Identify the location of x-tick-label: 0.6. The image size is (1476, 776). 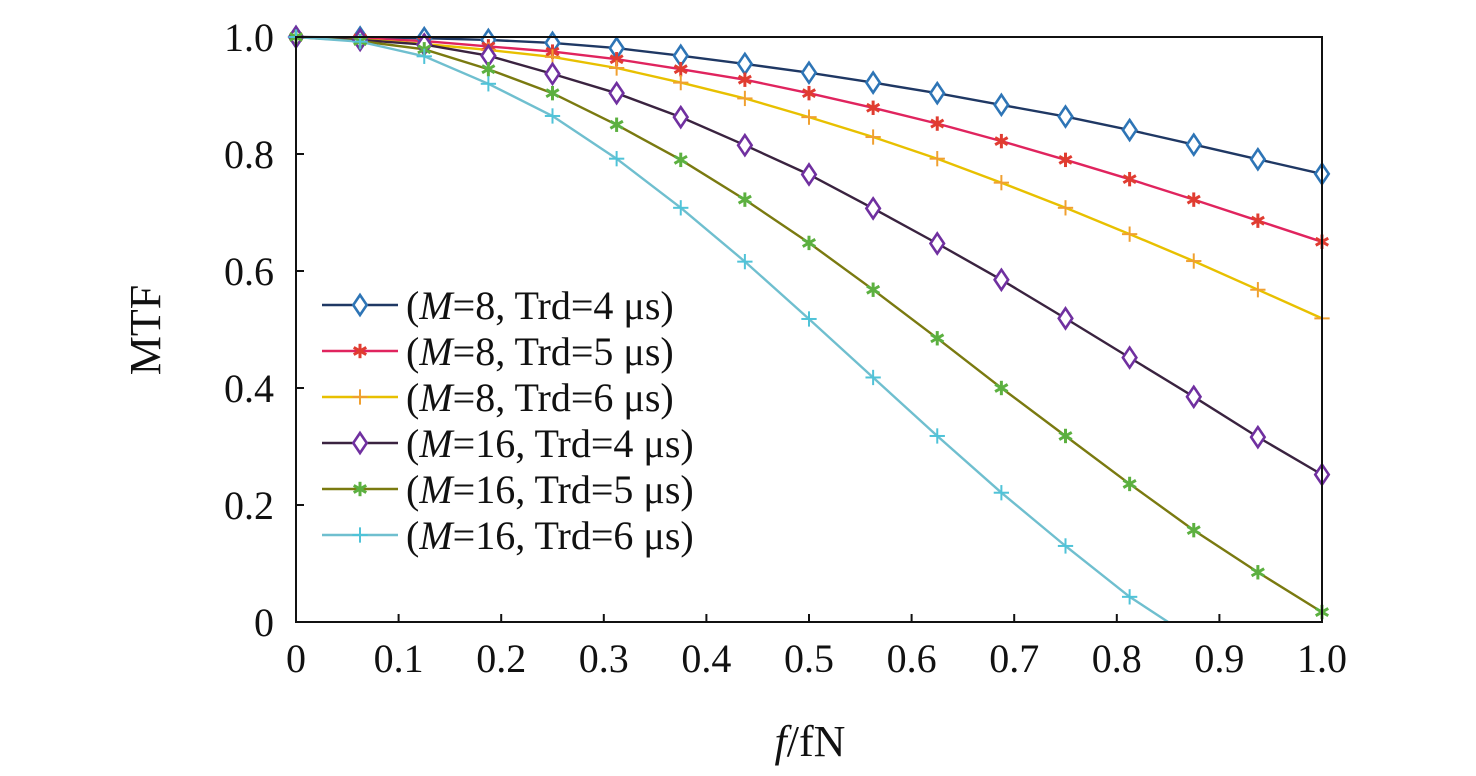
(912, 658).